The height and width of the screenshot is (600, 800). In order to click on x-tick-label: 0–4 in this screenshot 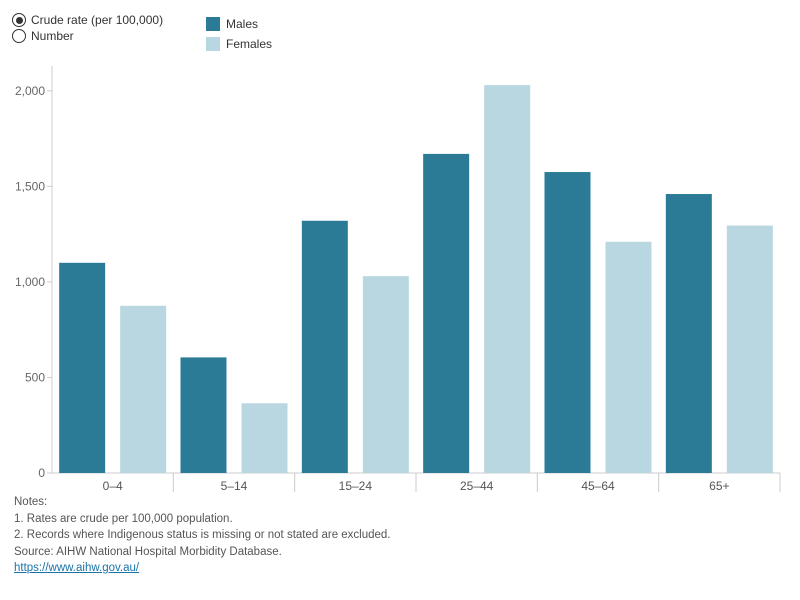, I will do `click(113, 485)`.